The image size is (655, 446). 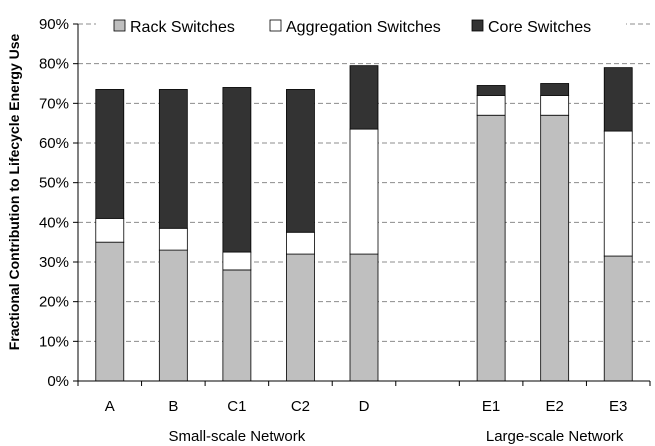 What do you see at coordinates (555, 436) in the screenshot?
I see `group-label: Large-scale Network` at bounding box center [555, 436].